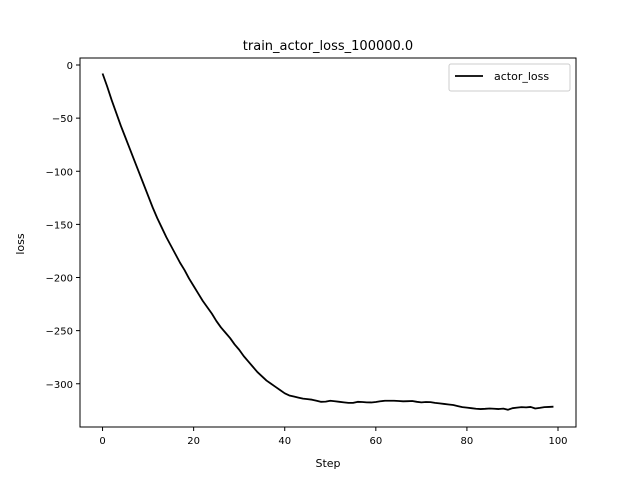 This screenshot has height=484, width=640. I want to click on legend-entry-actor-loss: actor_loss, so click(521, 76).